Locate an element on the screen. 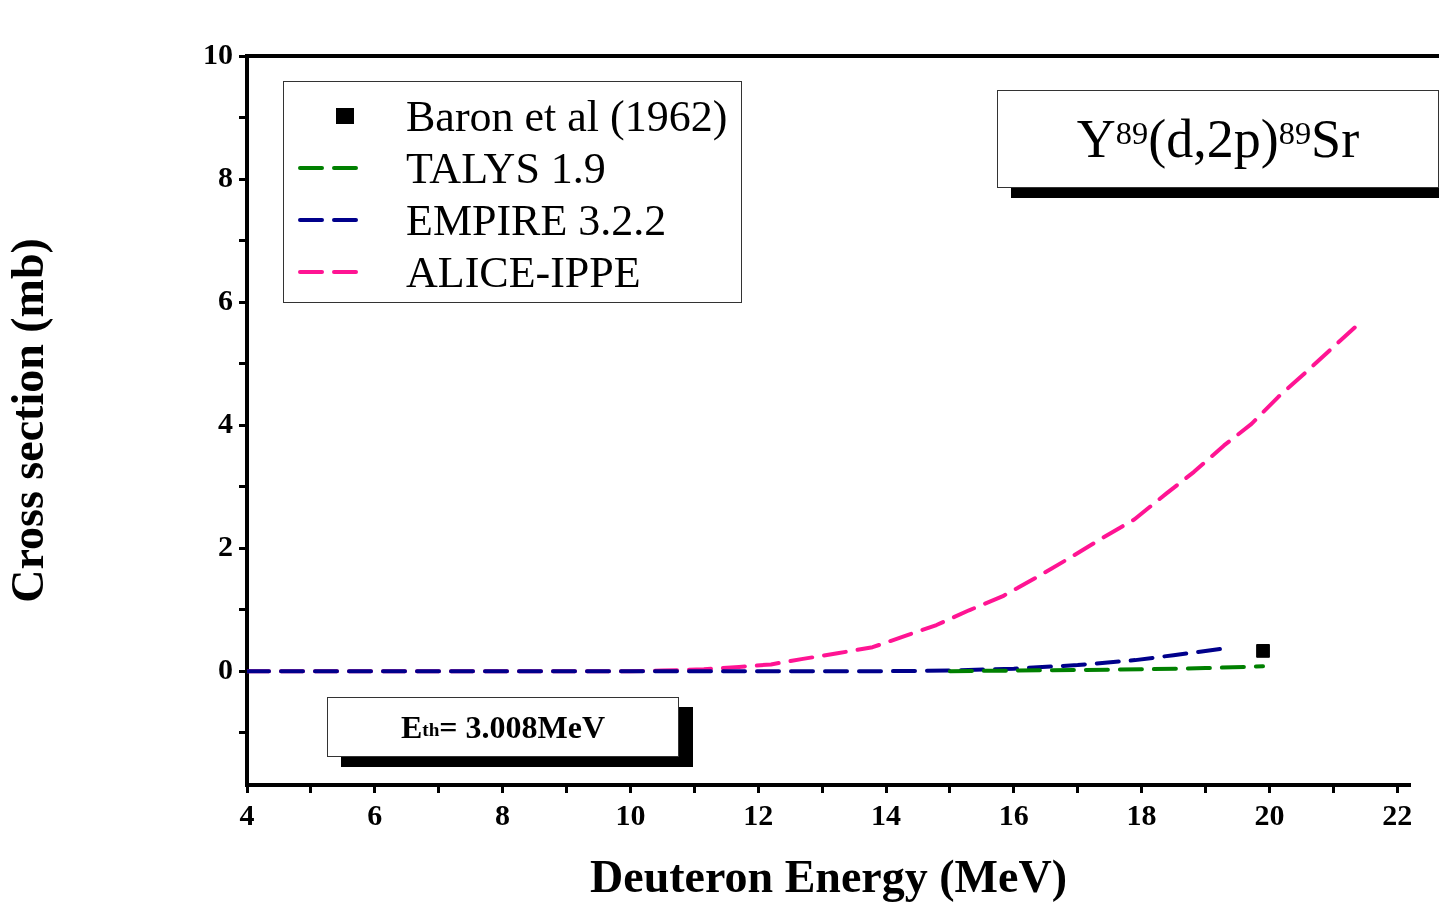 The image size is (1439, 912). legend-label: TALYS 1.9 is located at coordinates (506, 168).